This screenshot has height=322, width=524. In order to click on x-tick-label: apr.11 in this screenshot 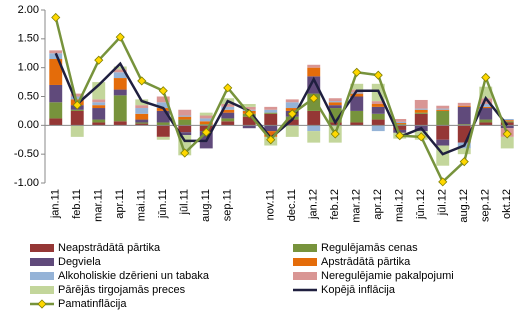, I will do `click(120, 204)`.